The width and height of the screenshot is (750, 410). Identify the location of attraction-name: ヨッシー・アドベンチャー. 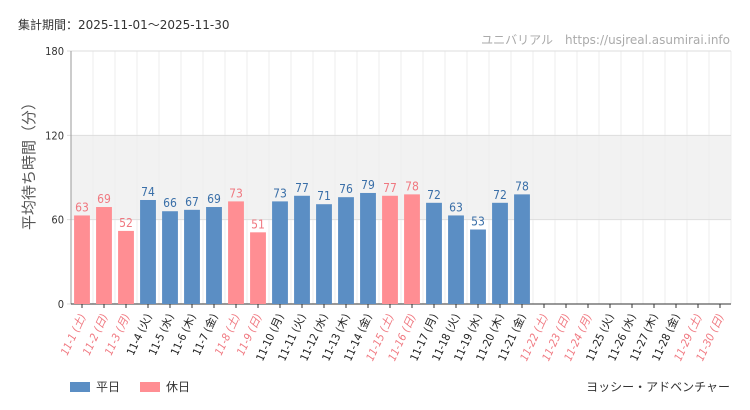
(658, 387).